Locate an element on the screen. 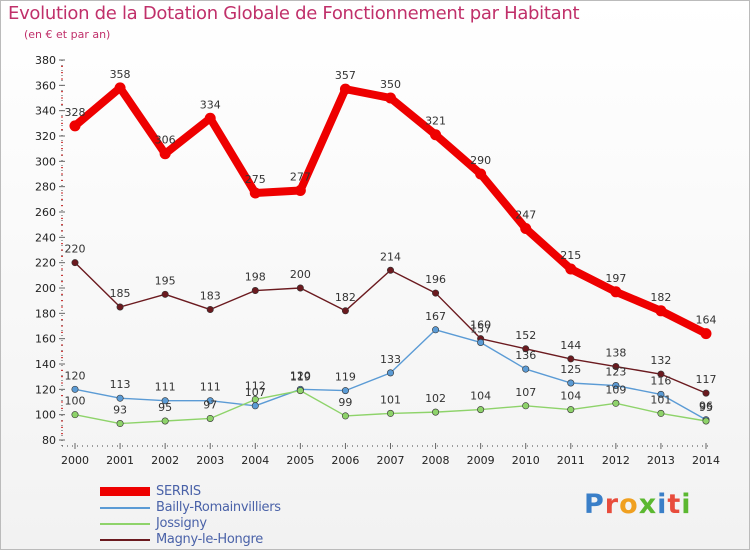  data-label-0: 182 is located at coordinates (660, 297).